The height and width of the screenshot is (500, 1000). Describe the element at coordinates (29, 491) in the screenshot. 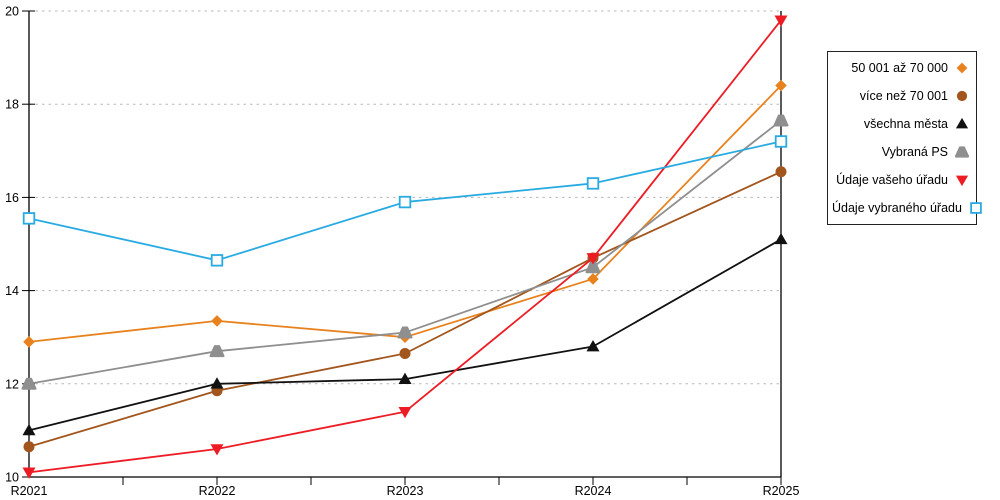

I see `x-tick-label: R2021` at that location.